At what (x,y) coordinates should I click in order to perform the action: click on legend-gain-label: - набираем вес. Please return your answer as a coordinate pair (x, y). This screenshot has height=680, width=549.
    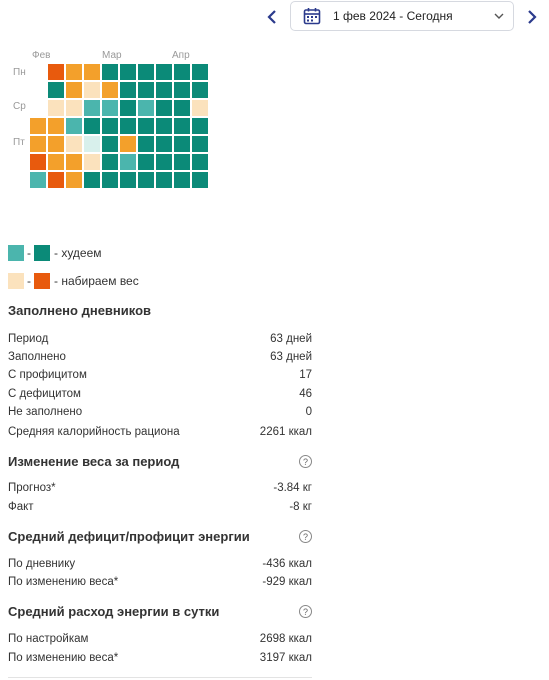
    Looking at the image, I should click on (96, 281).